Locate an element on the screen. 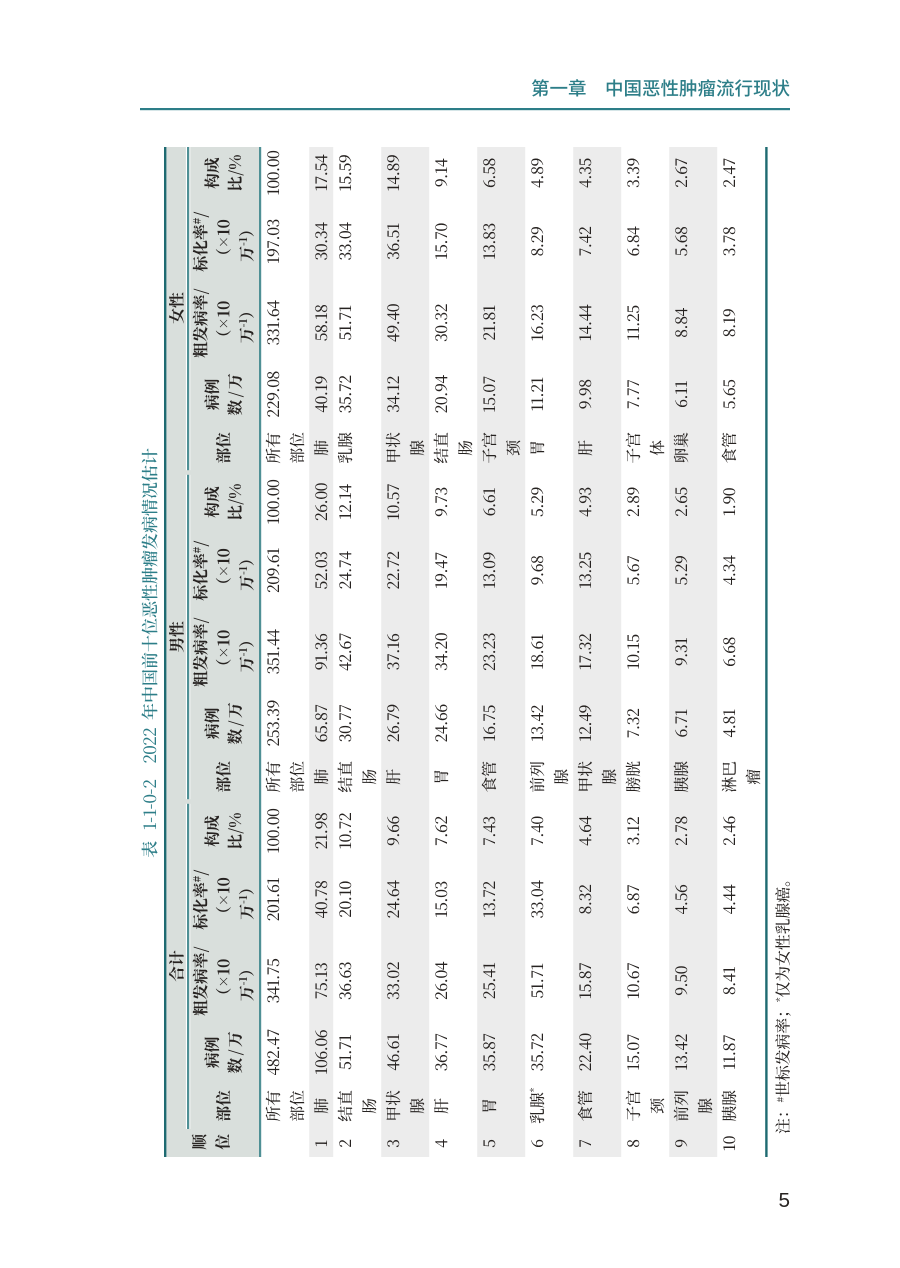  svg-text: 5 is located at coordinates (785, 1200).